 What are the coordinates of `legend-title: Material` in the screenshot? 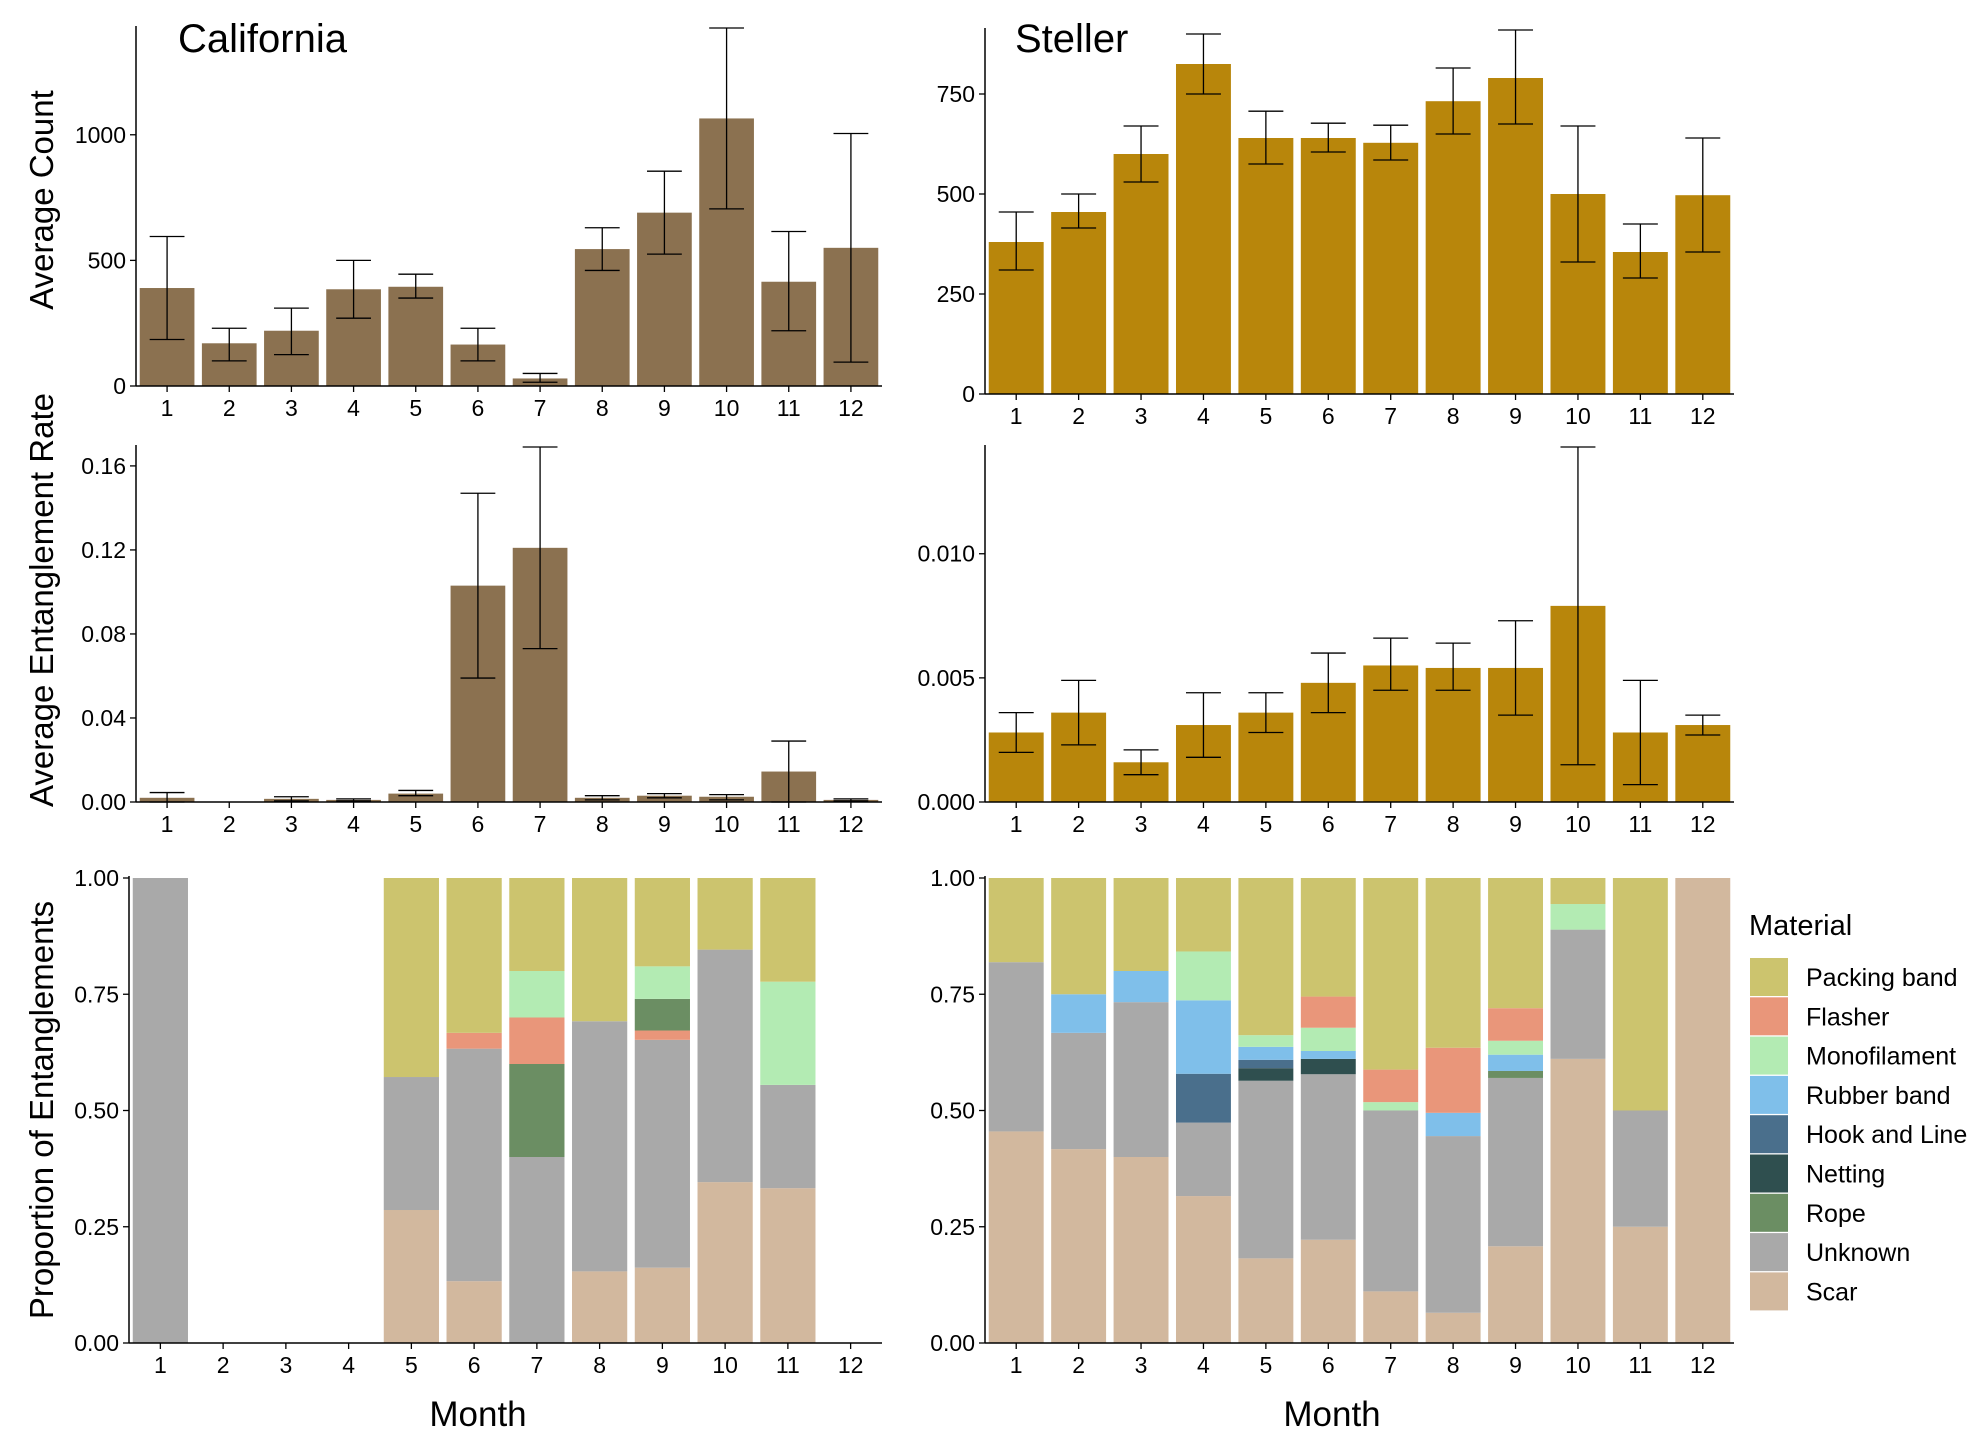 It's located at (1800, 926).